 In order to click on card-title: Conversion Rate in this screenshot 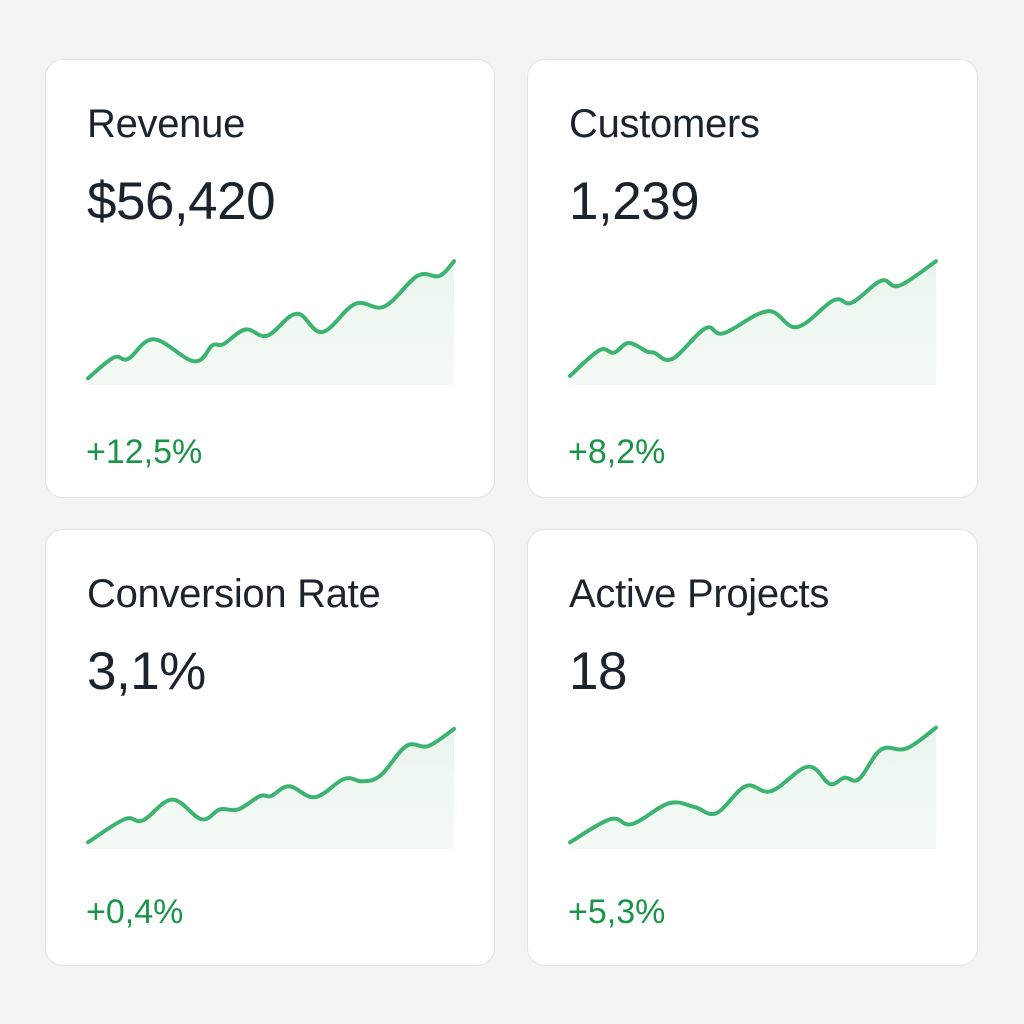, I will do `click(234, 594)`.